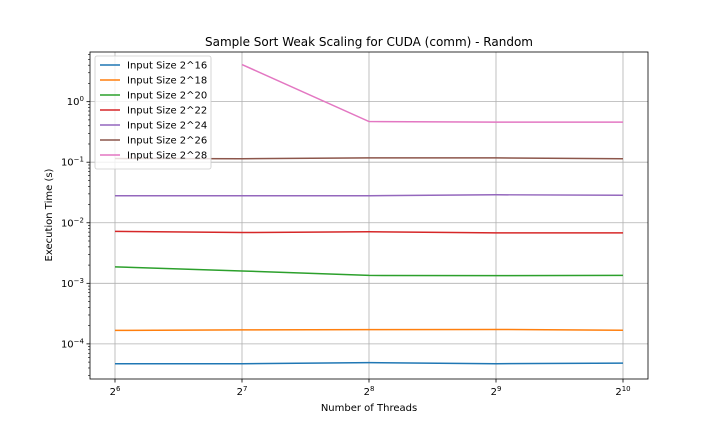  I want to click on legend-box, so click(153, 112).